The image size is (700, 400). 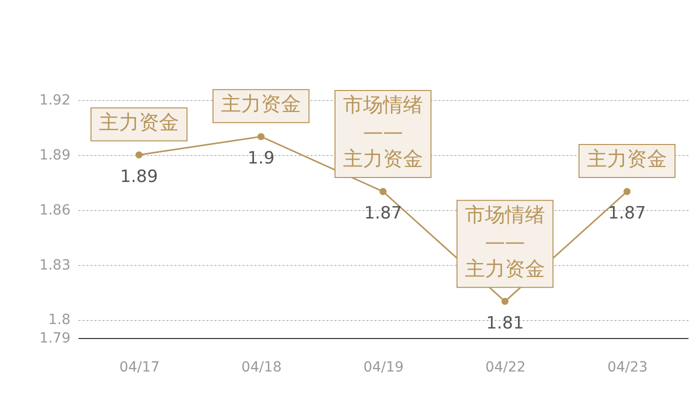 I want to click on data-label: 1.81, so click(x=505, y=323).